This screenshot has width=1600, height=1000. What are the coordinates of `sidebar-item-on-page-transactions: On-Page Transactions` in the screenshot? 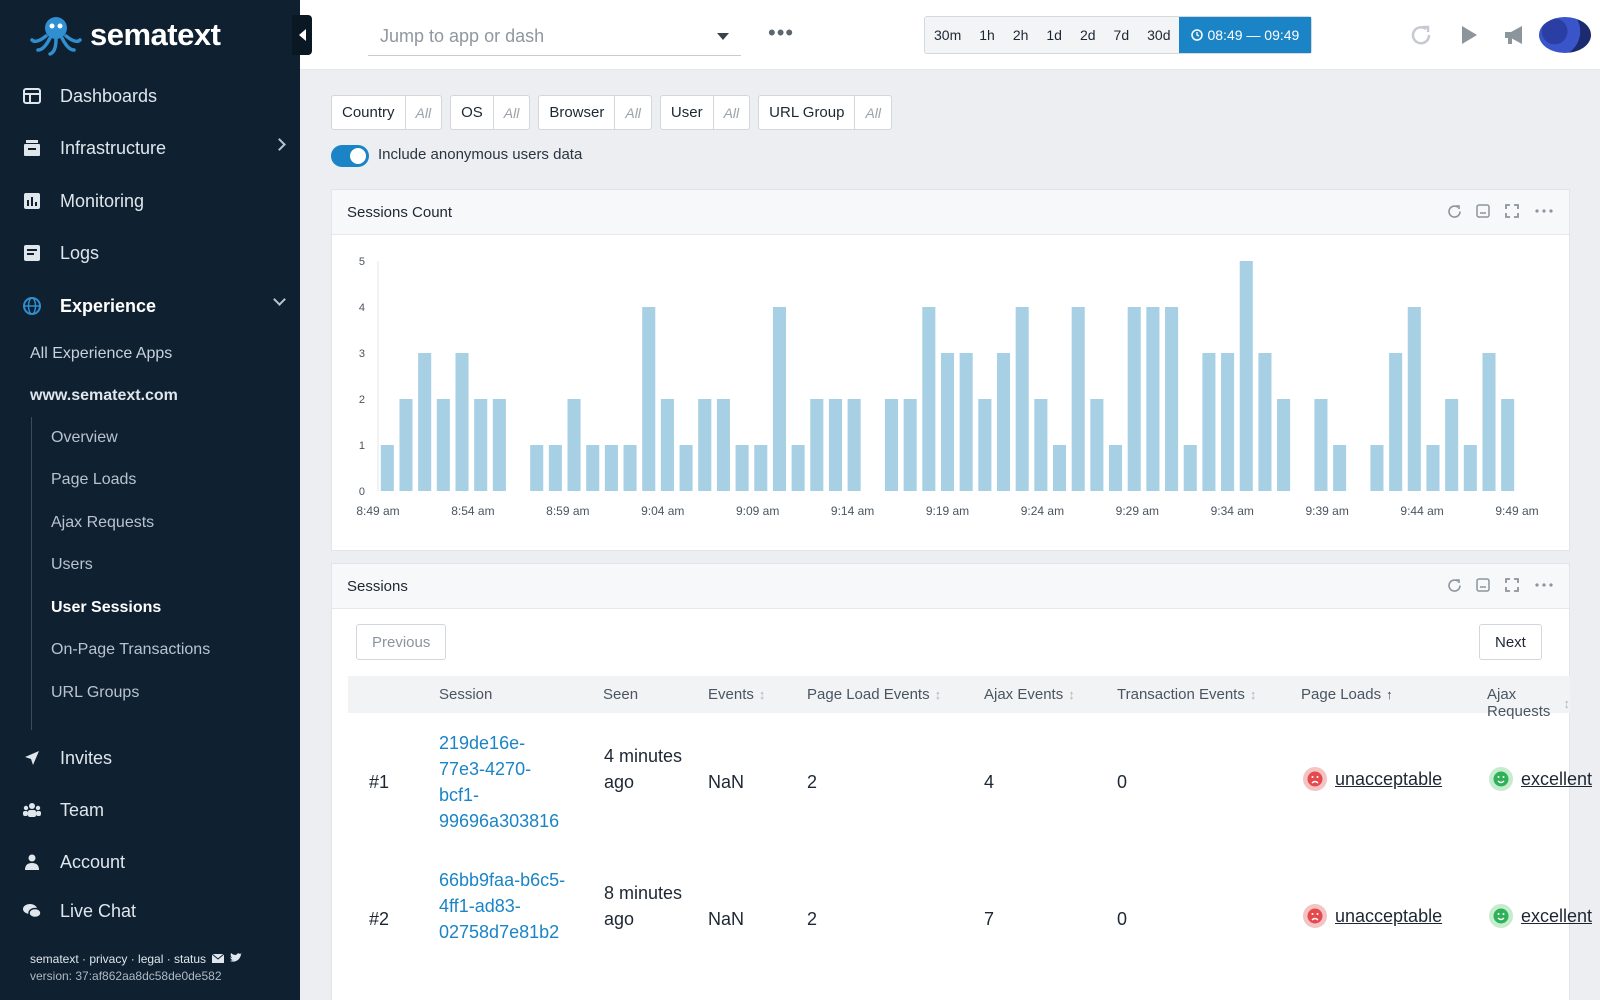 It's located at (131, 649).